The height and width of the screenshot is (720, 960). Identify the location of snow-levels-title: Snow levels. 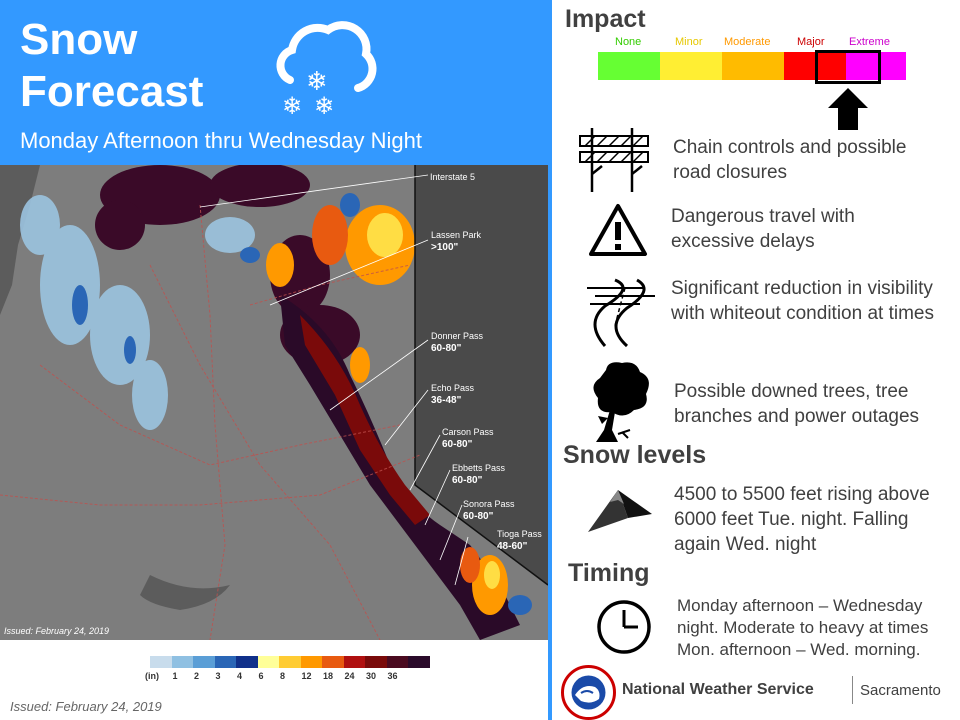
(635, 455).